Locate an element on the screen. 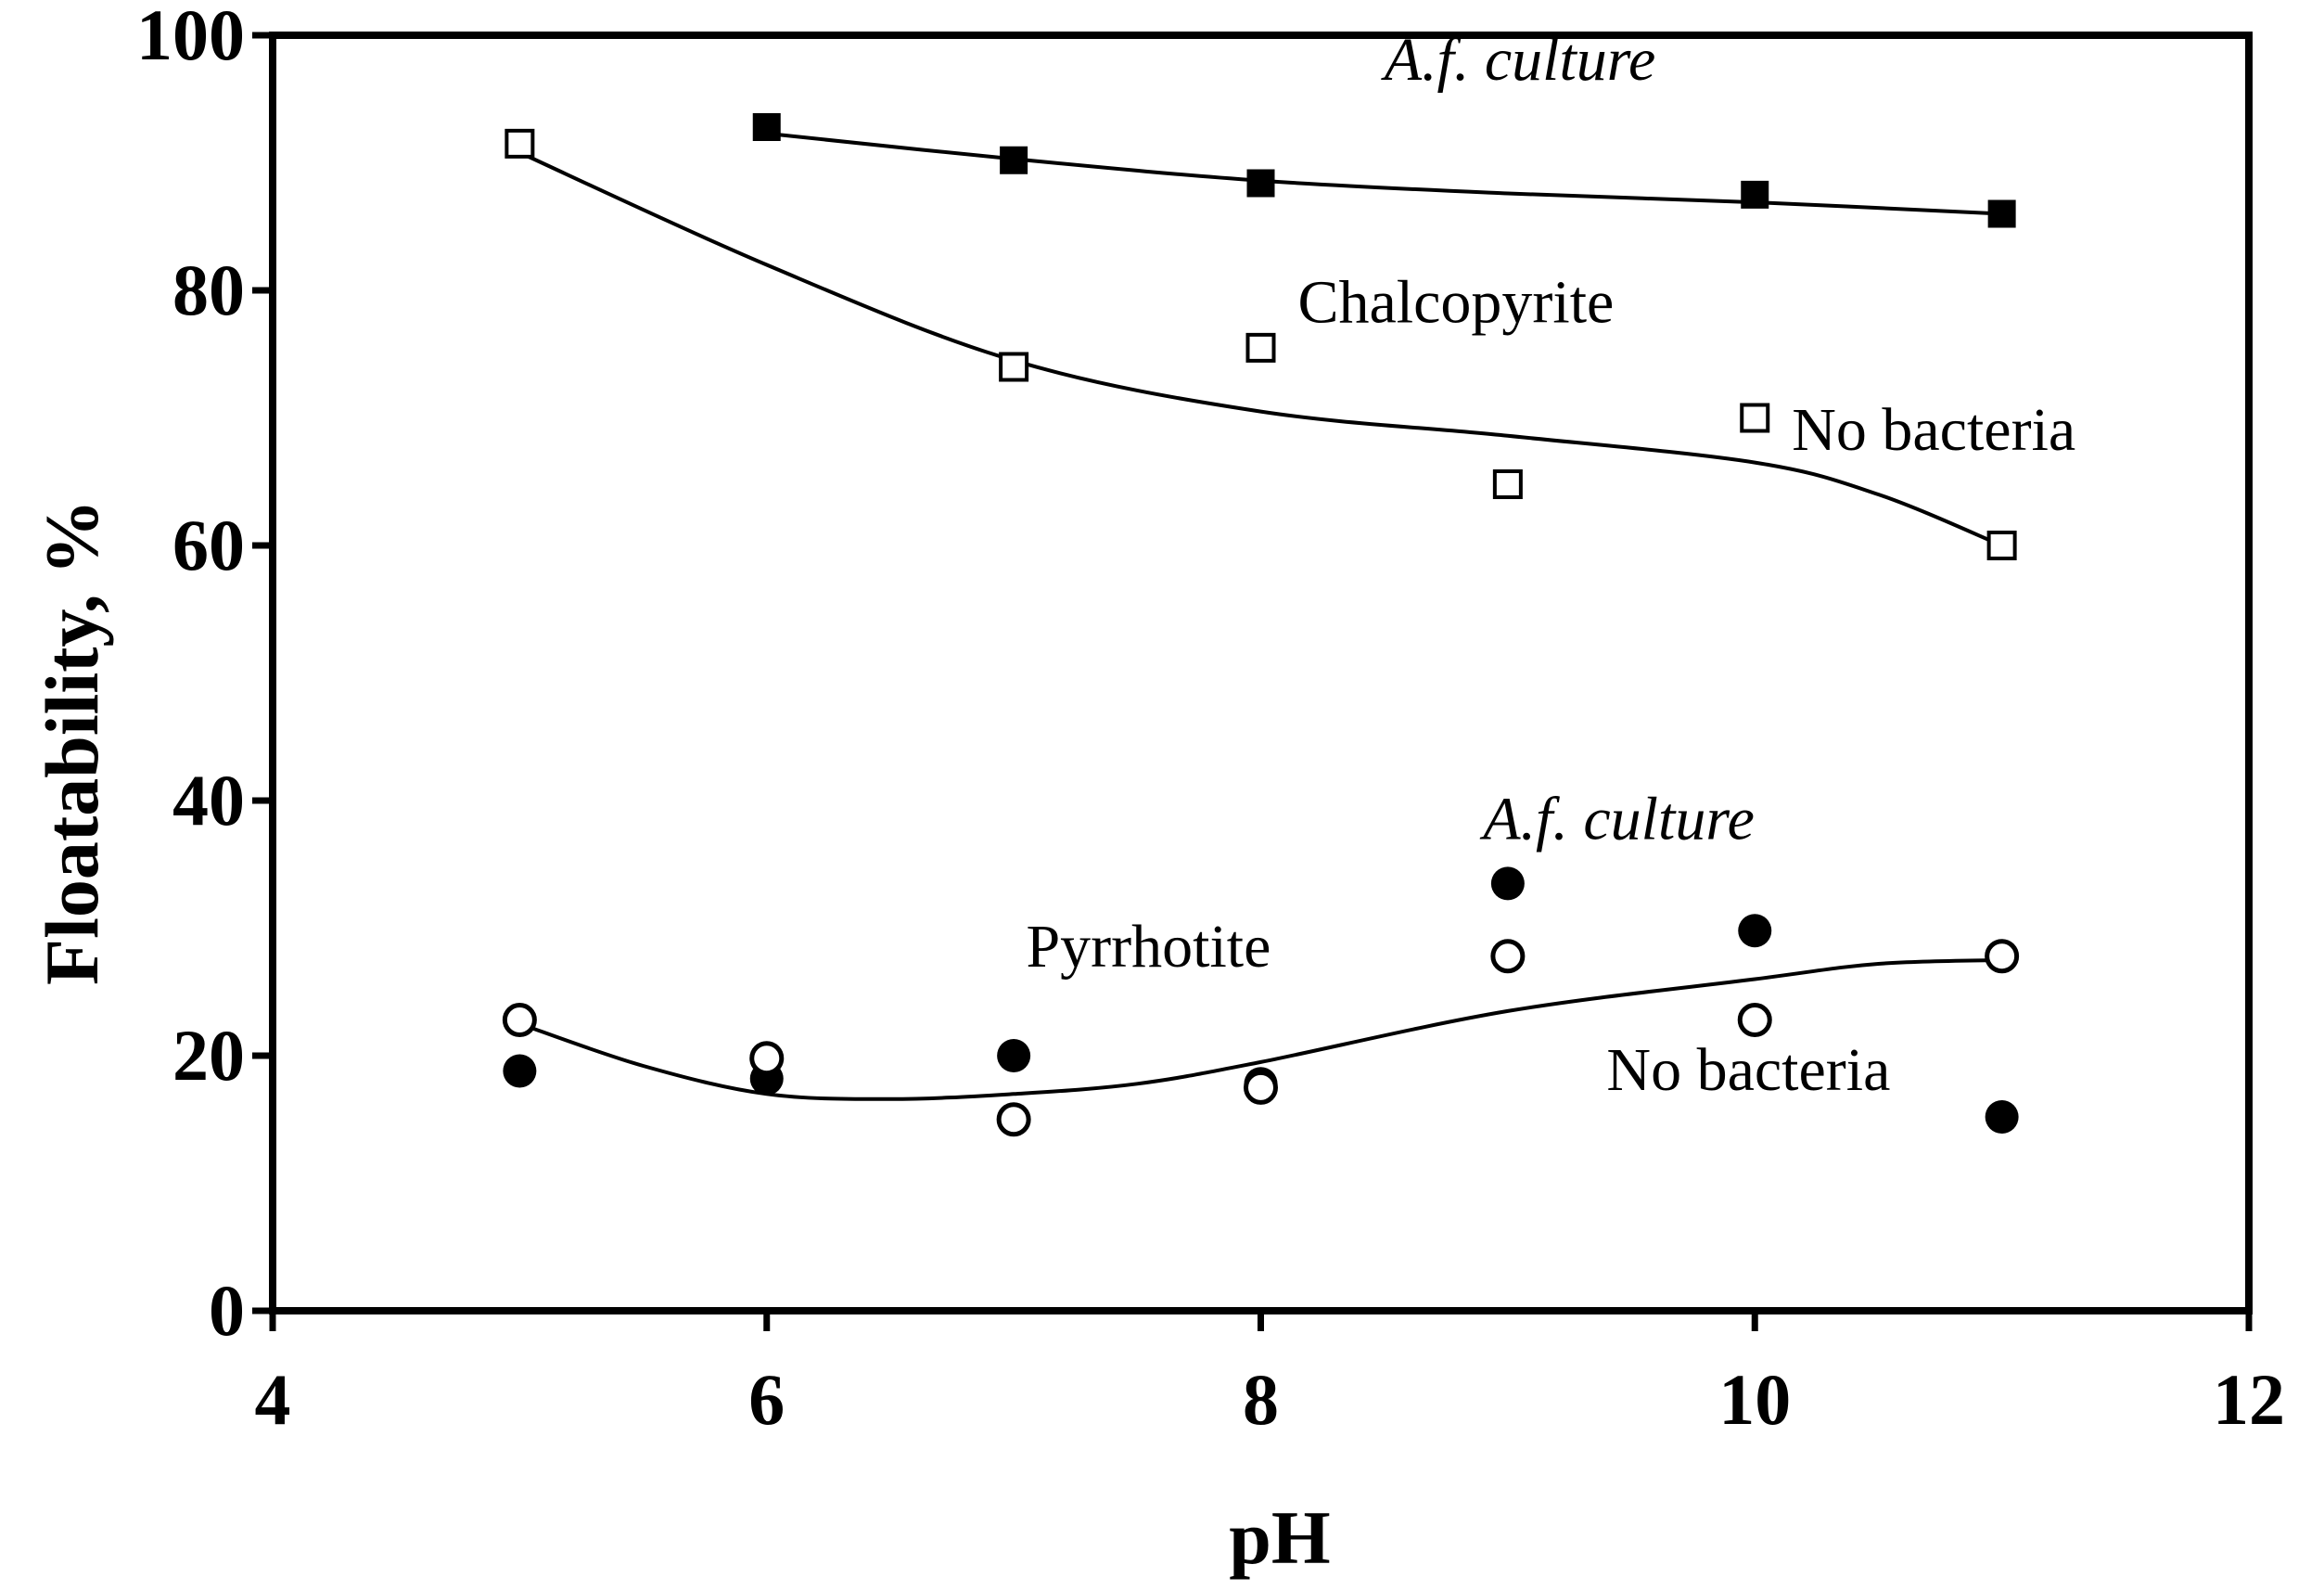  x-tick-label-12: 12 is located at coordinates (2249, 1399).